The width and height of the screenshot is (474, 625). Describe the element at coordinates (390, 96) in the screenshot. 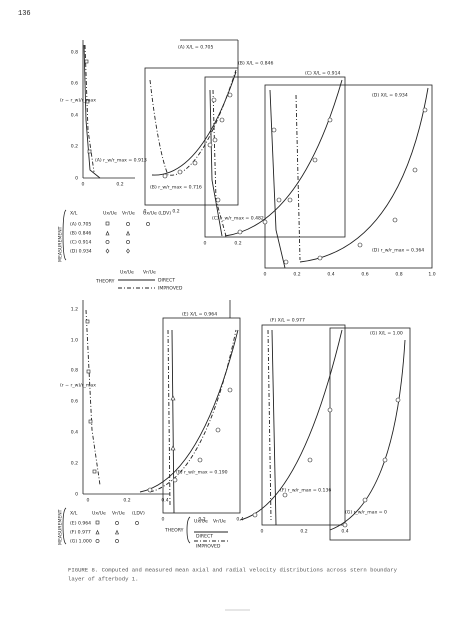

I see `panel-label: (D) X/L = 0.934` at that location.